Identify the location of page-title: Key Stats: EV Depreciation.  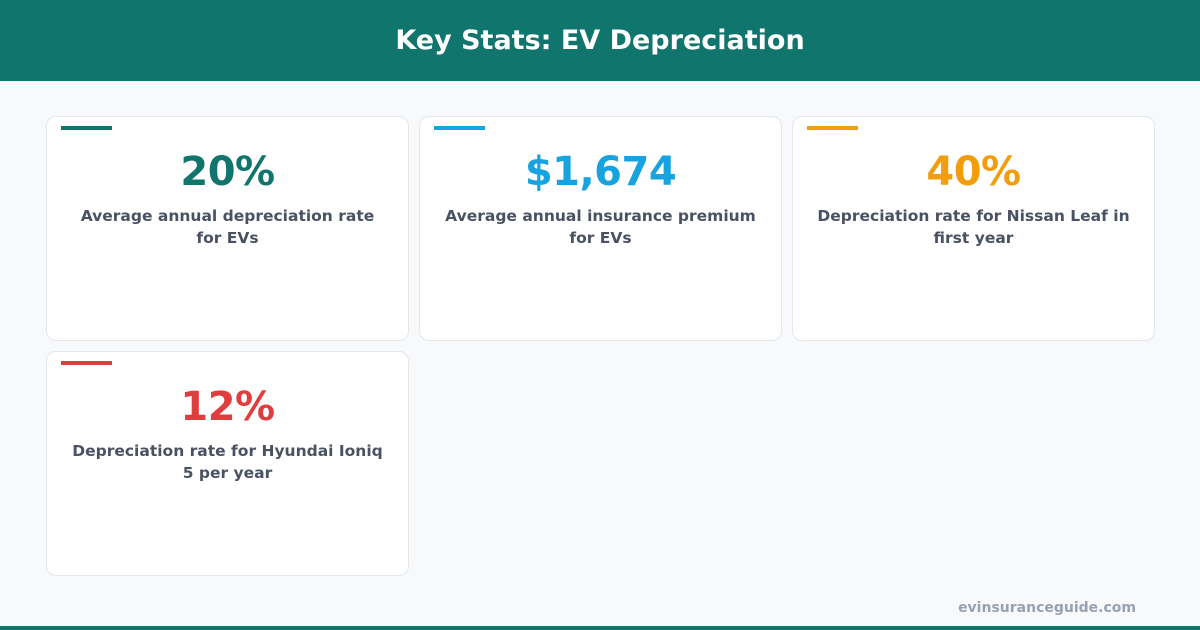
(600, 40).